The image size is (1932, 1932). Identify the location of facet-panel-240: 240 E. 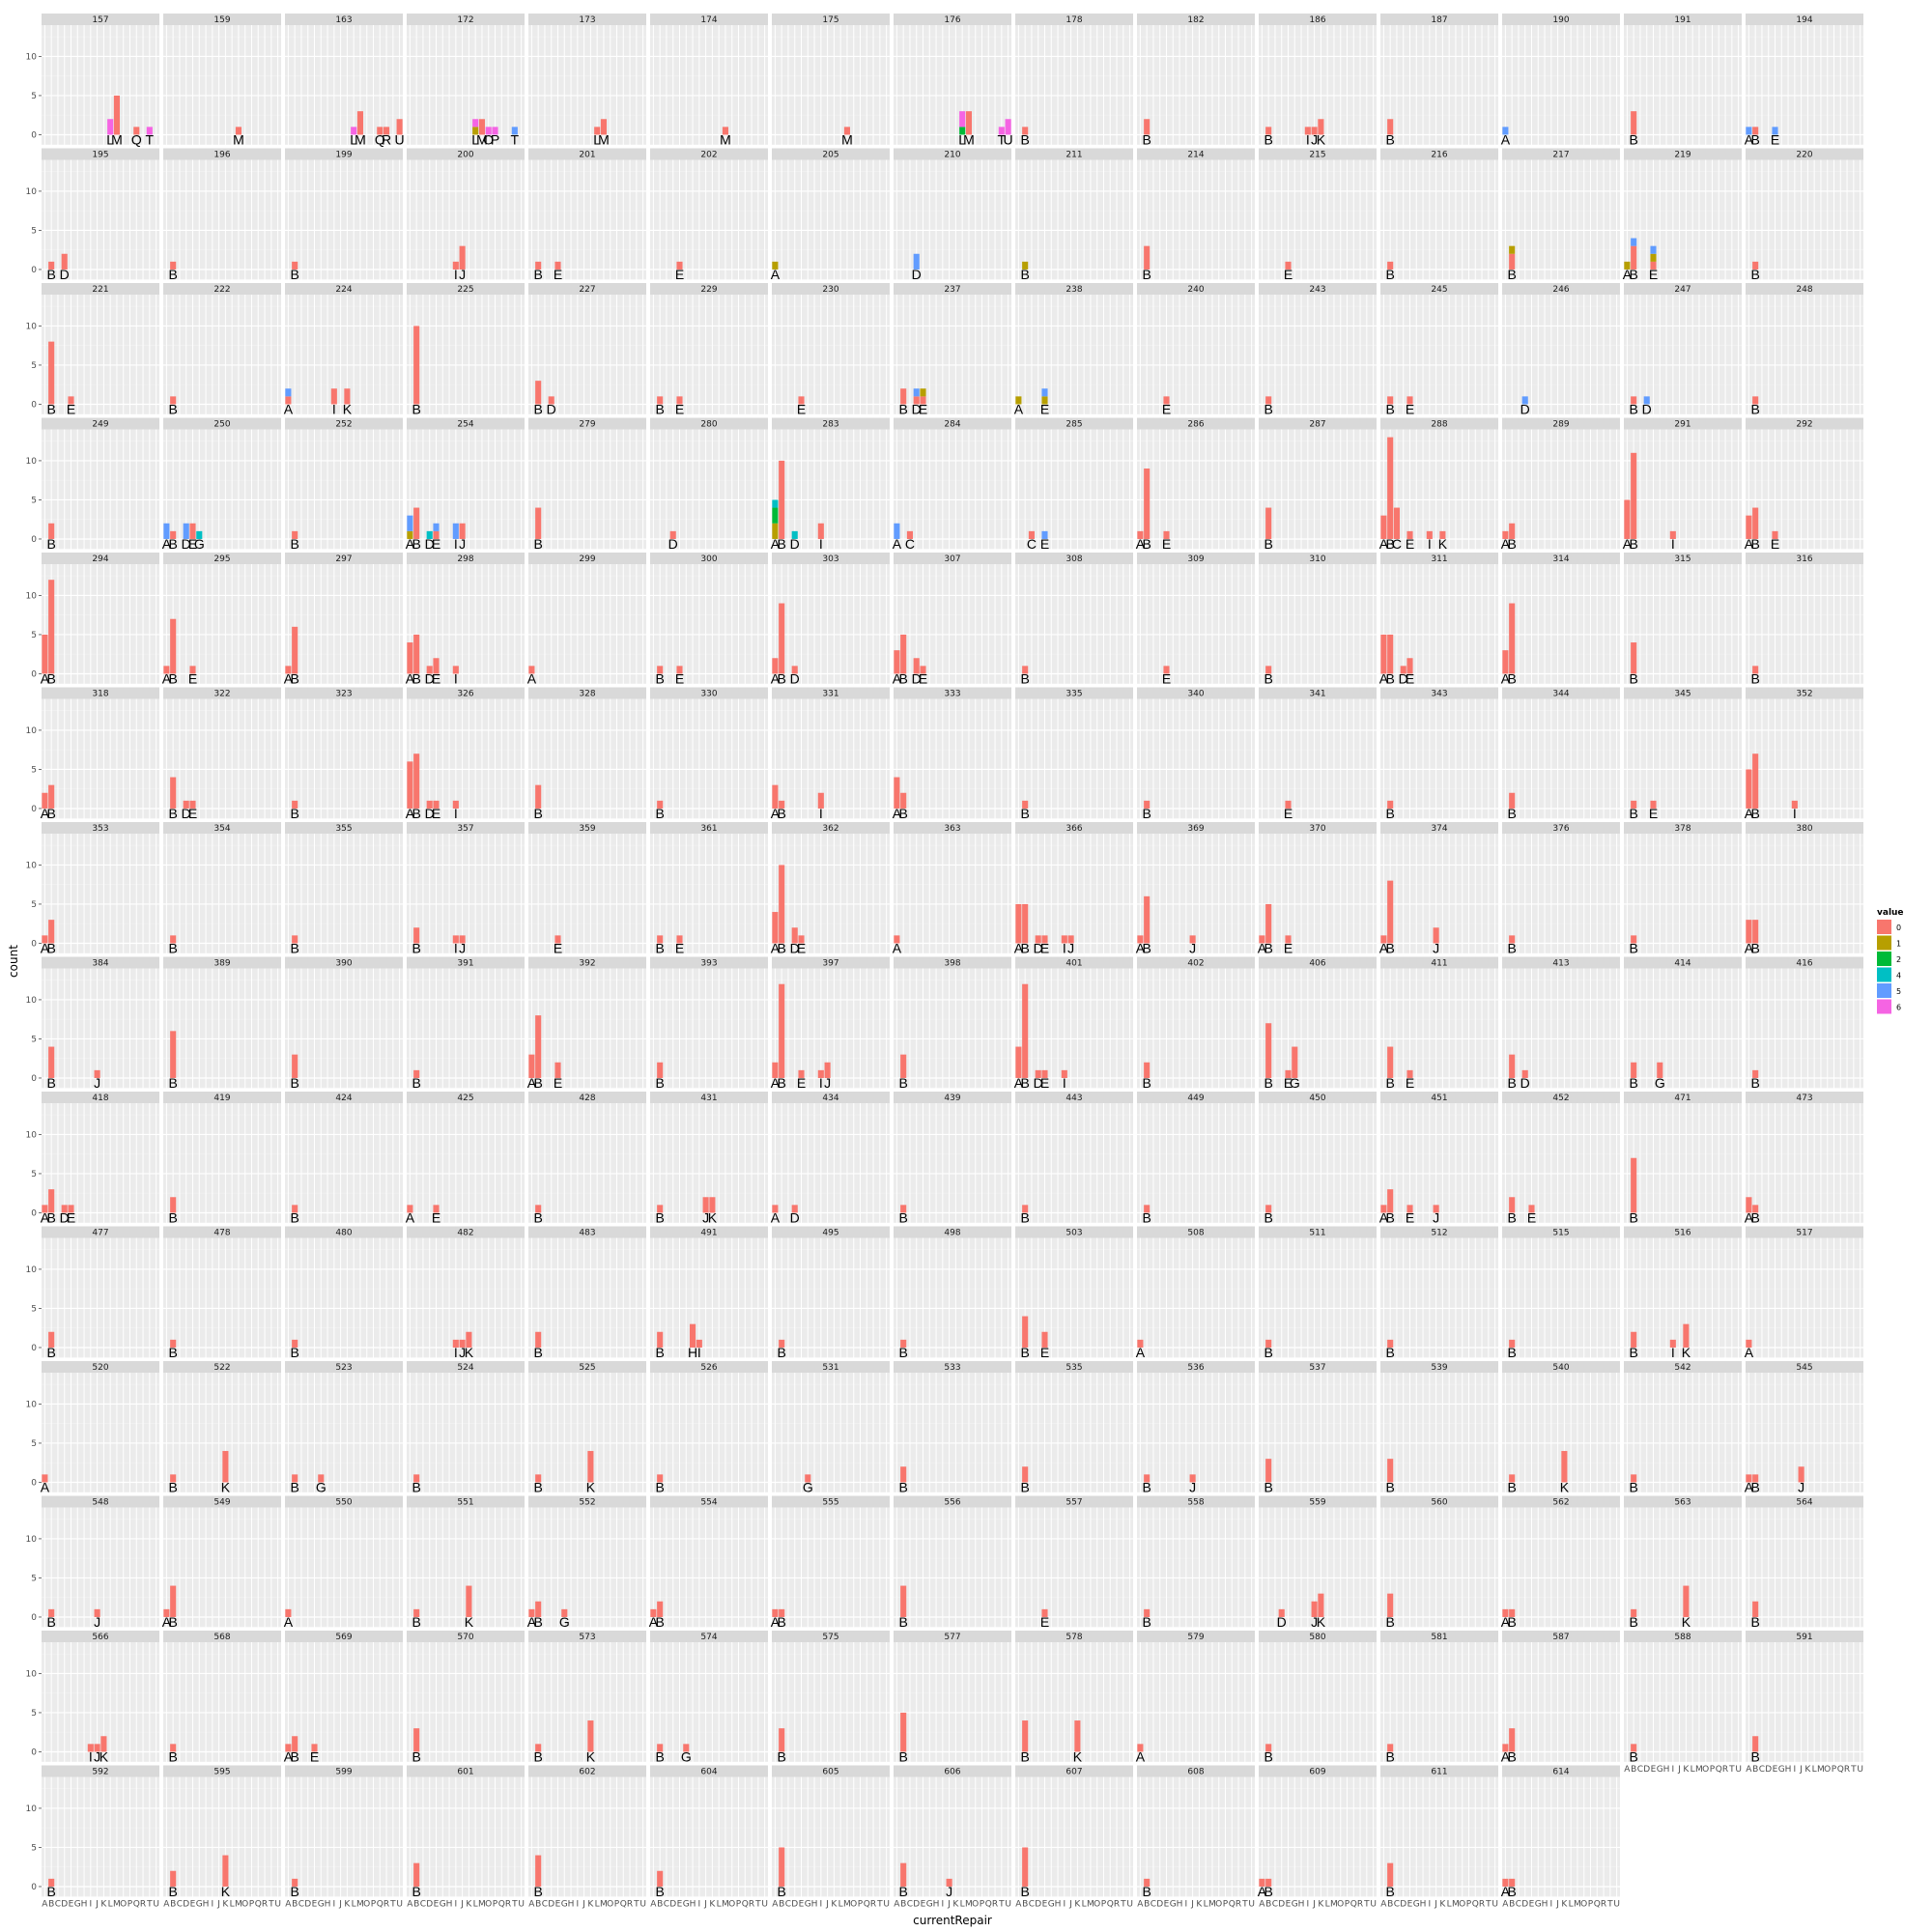
(1196, 349).